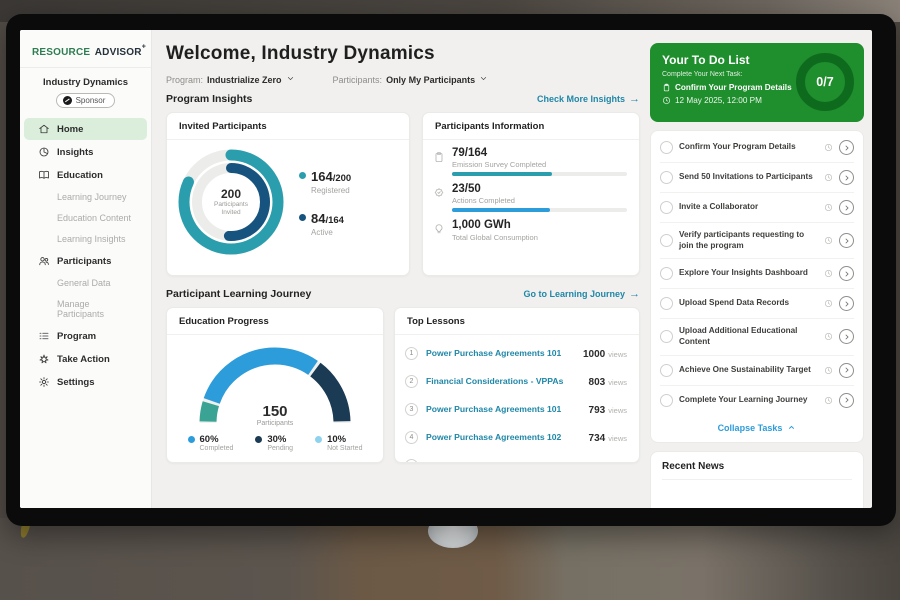  Describe the element at coordinates (706, 60) in the screenshot. I see `todo-title: Your To Do List` at that location.